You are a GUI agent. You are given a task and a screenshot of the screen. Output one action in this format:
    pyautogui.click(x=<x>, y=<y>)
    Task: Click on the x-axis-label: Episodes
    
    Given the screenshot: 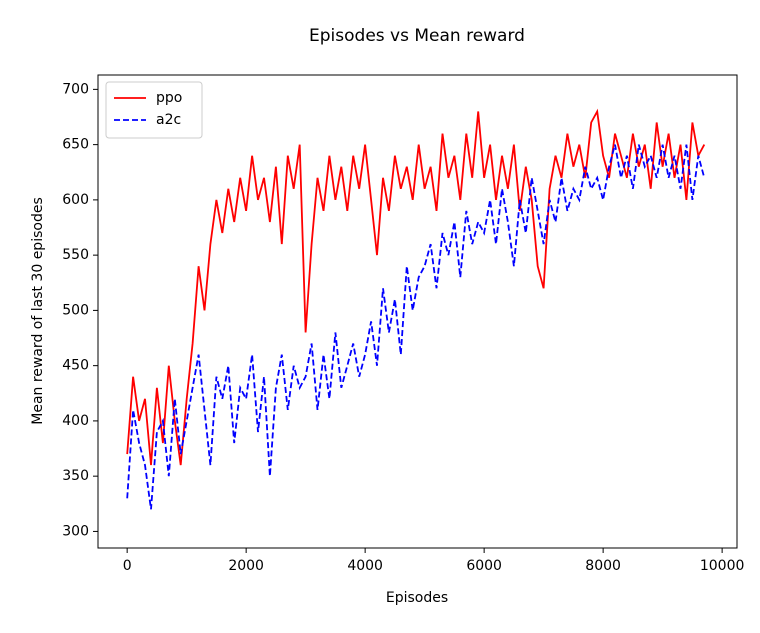 What is the action you would take?
    pyautogui.click(x=417, y=598)
    